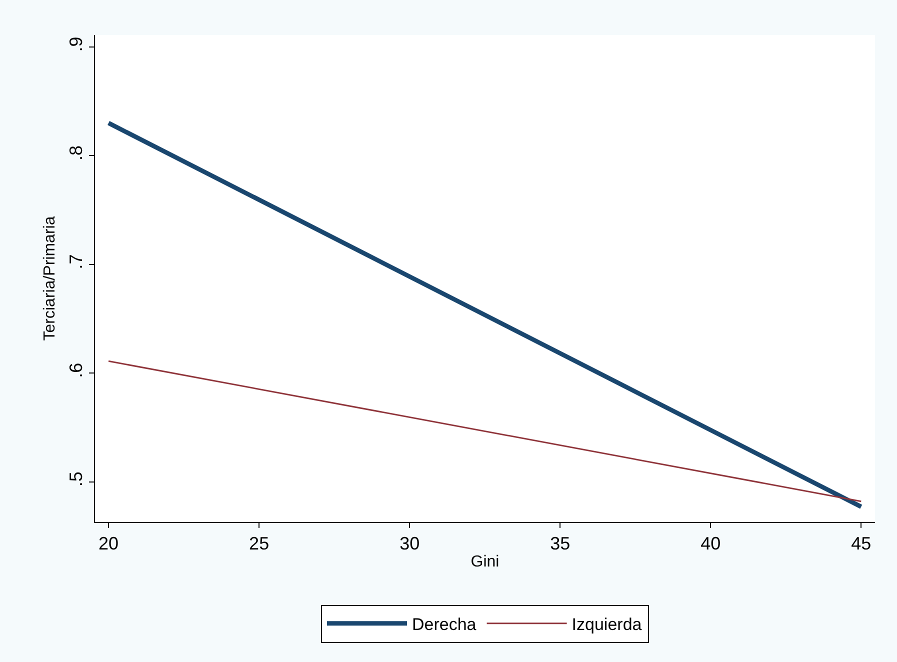 The image size is (897, 662). Describe the element at coordinates (410, 544) in the screenshot. I see `x-tick-label: 30` at that location.